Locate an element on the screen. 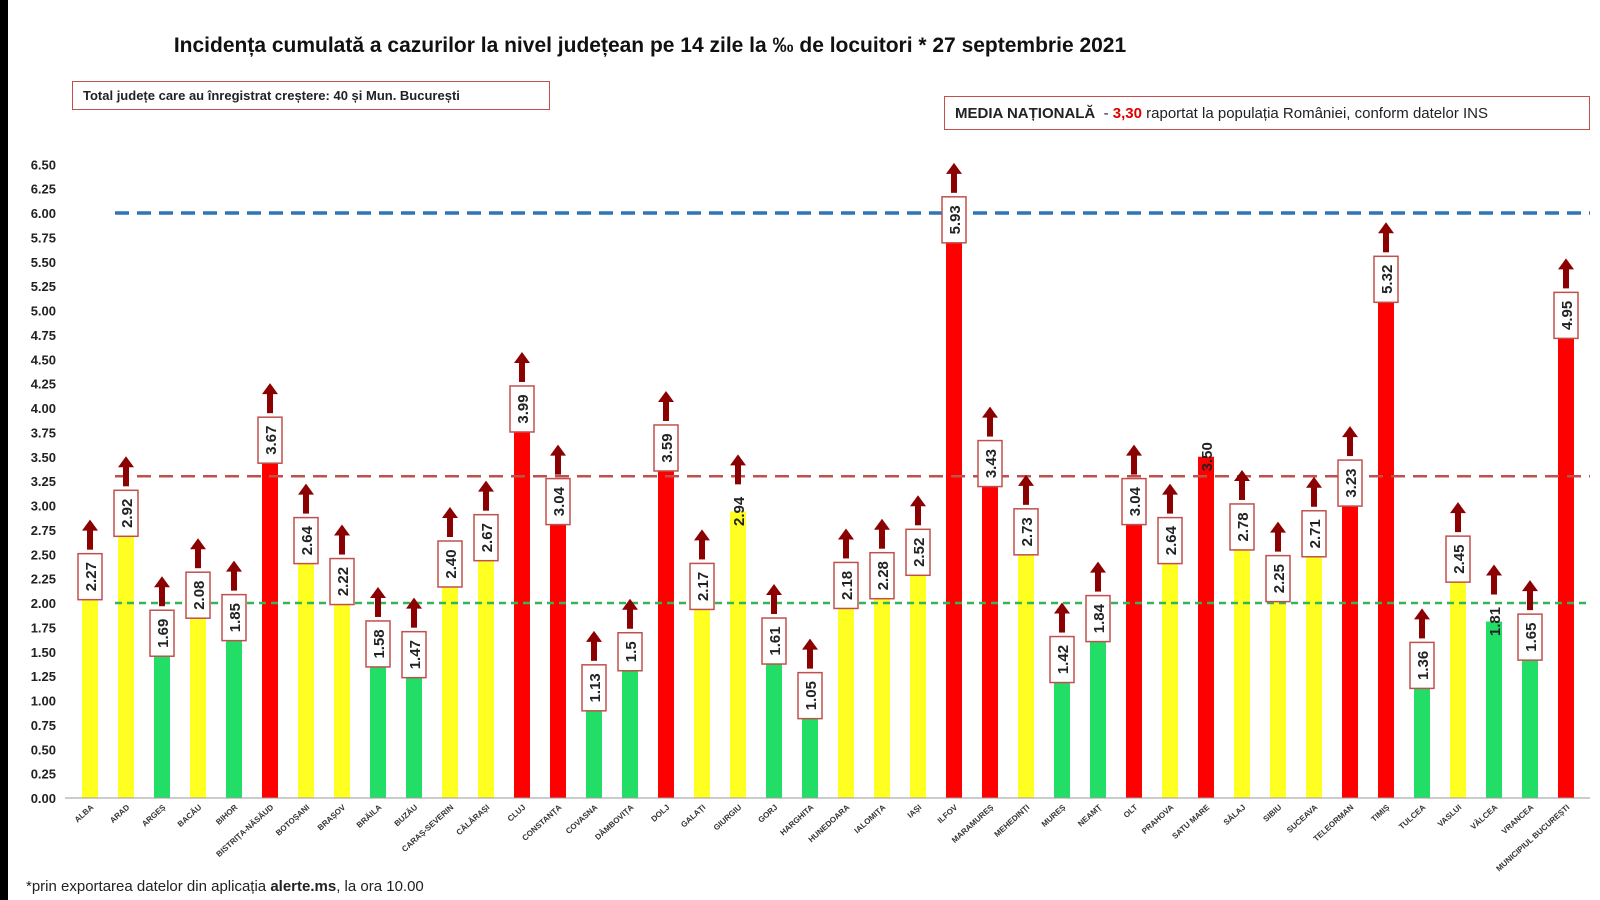  value-label: 1.61 is located at coordinates (775, 640).